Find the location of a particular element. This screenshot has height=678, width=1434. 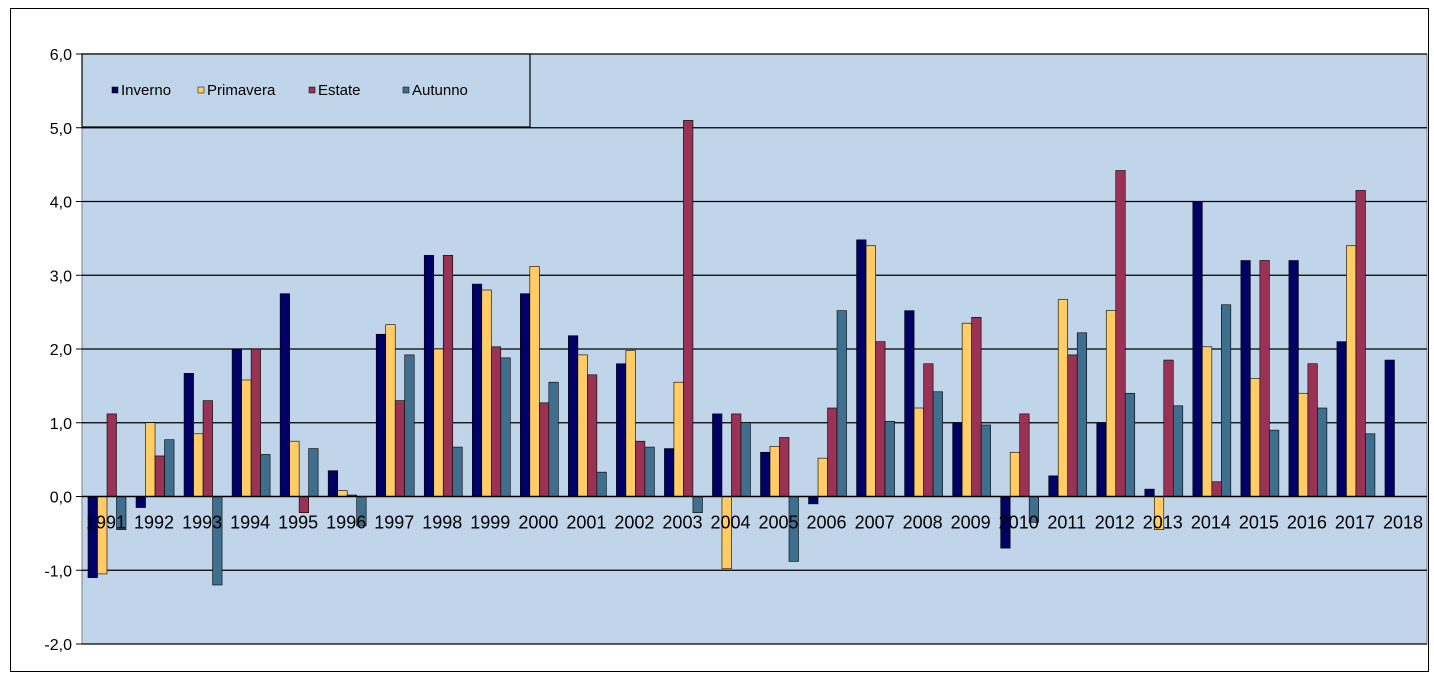

bar-estate-2001 is located at coordinates (592, 435).